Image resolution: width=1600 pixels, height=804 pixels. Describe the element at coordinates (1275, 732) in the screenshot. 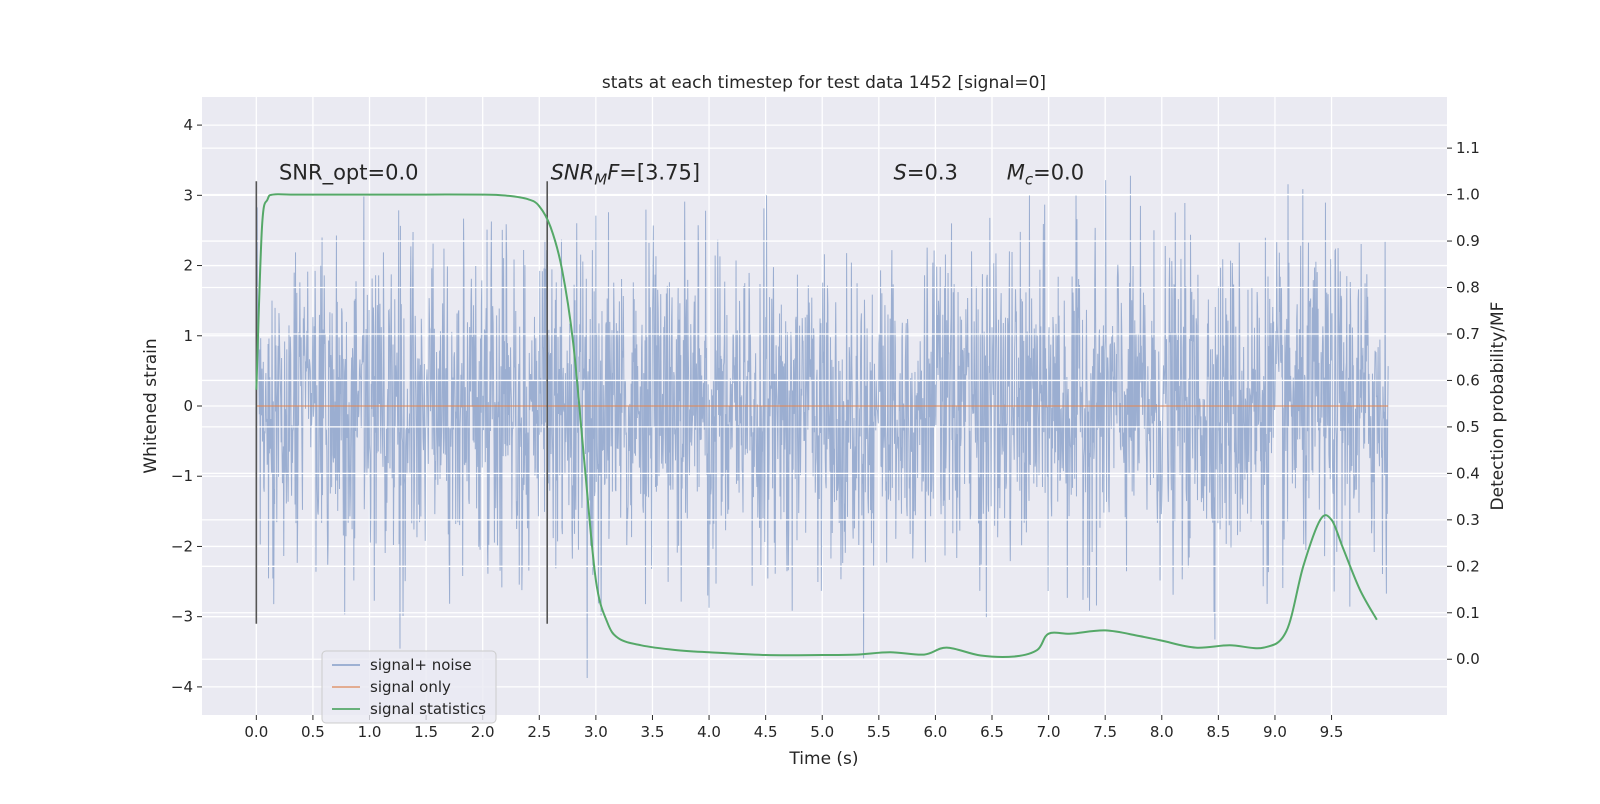

I see `x-tick-label: 9.0` at that location.